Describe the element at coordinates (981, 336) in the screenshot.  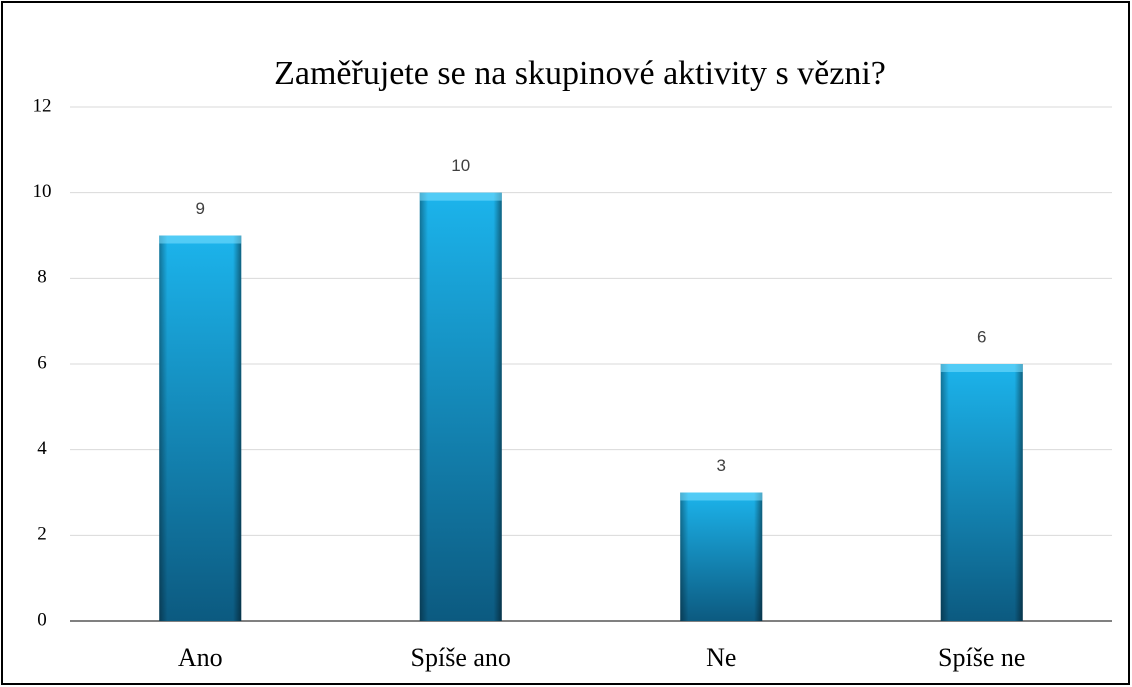
I see `data-label: 6` at that location.